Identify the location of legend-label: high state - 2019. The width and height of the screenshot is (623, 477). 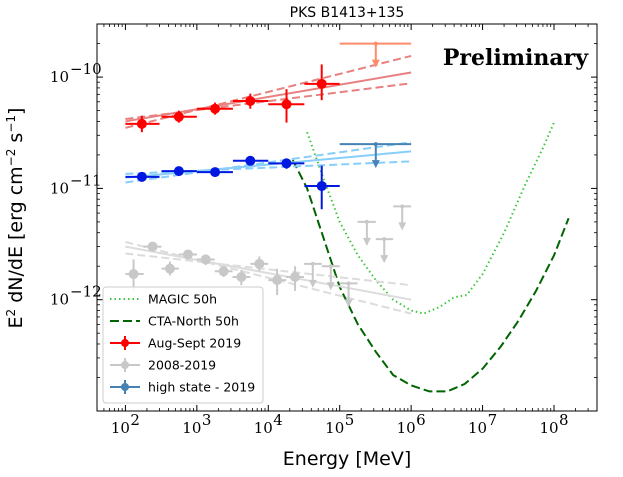
(201, 387).